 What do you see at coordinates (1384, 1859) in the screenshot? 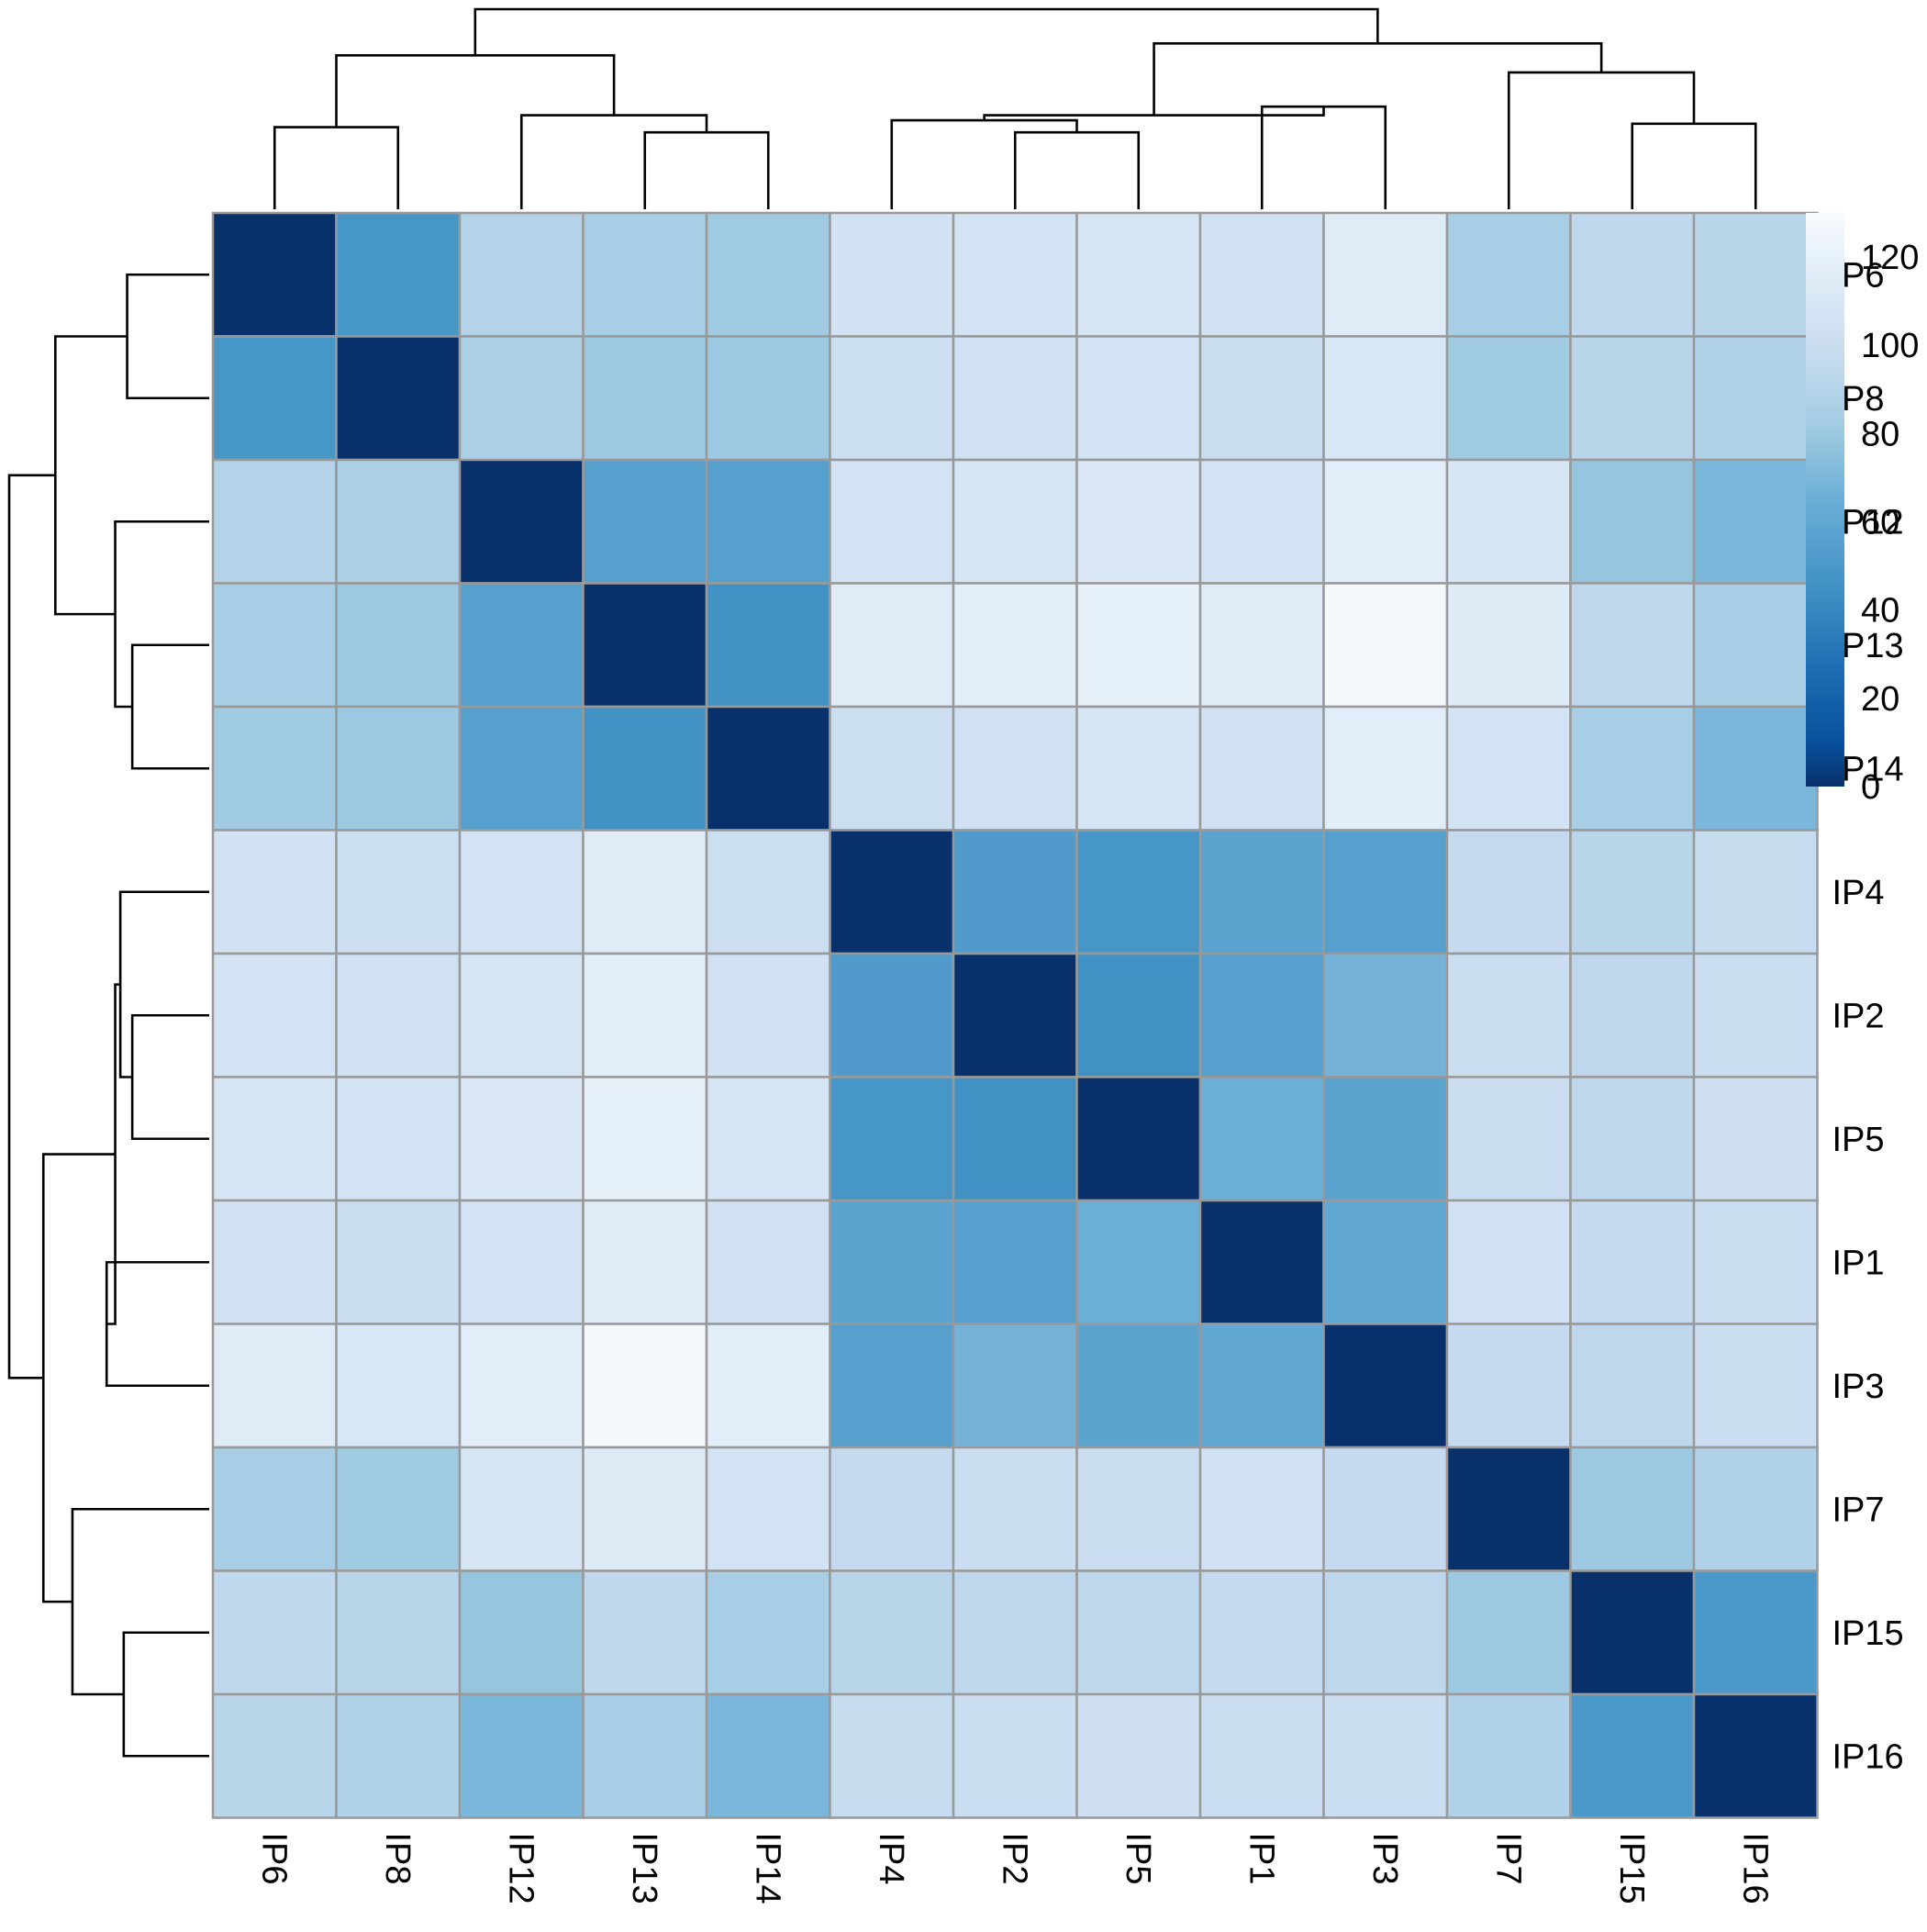
I see `column-label: IP3` at bounding box center [1384, 1859].